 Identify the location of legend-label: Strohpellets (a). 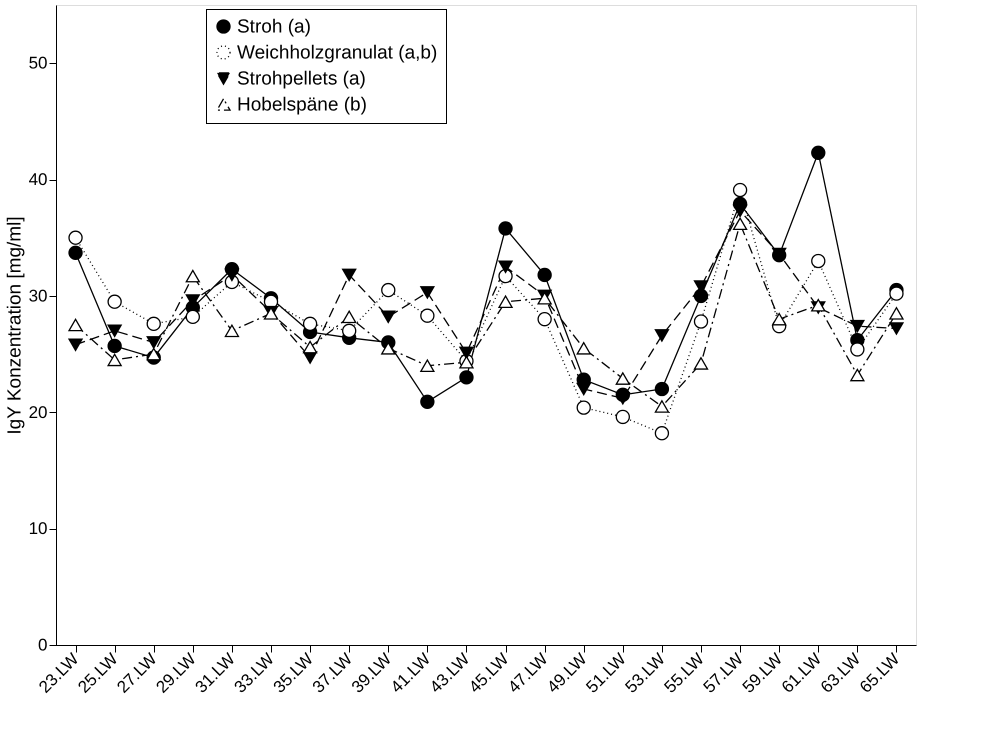
(301, 79).